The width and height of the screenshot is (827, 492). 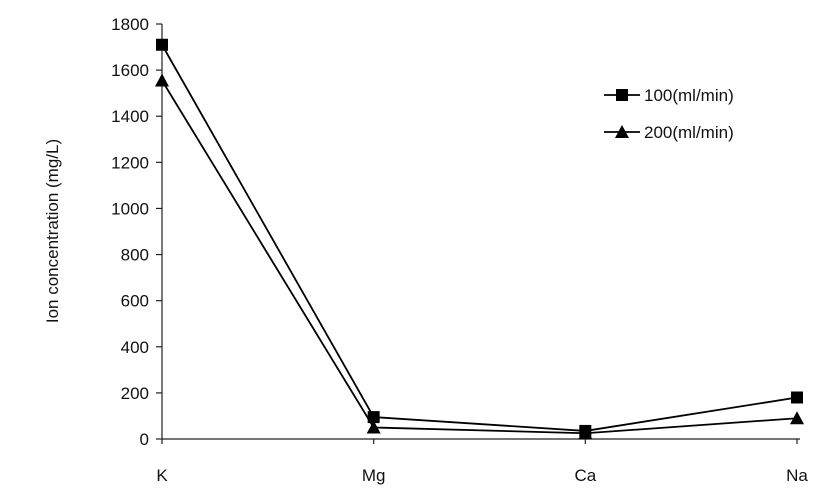 I want to click on legend-label: 100(ml/min), so click(x=689, y=95).